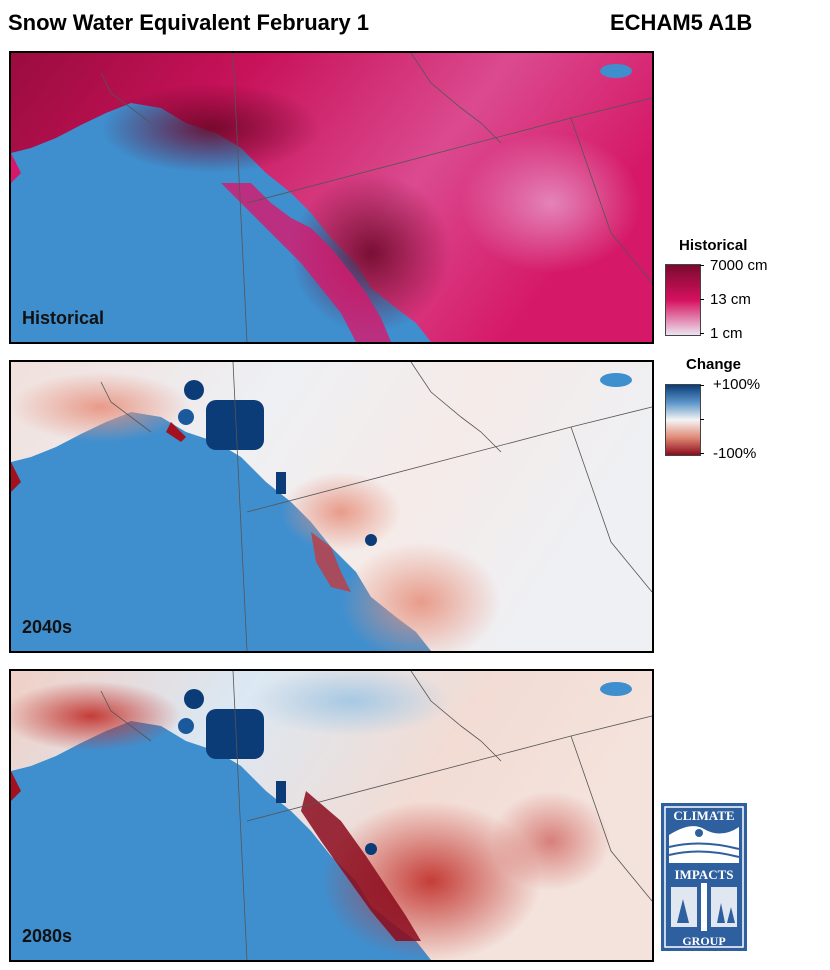 The width and height of the screenshot is (830, 970). Describe the element at coordinates (704, 874) in the screenshot. I see `logo-text-mid: IMPACTS` at that location.